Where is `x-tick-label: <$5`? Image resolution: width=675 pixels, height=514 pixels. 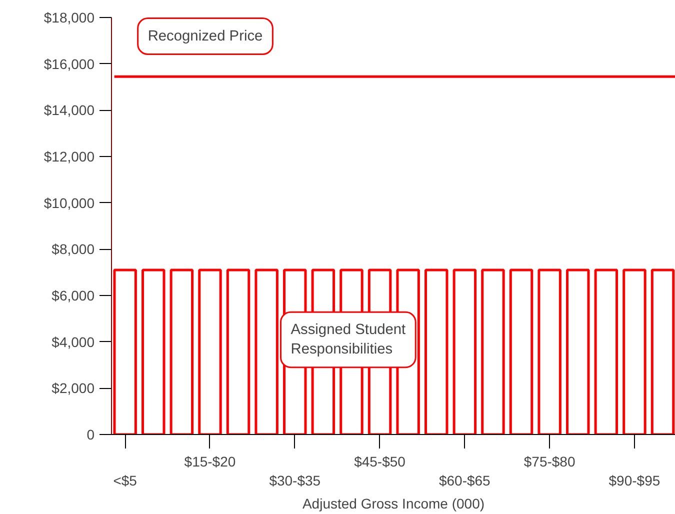
x-tick-label: <$5 is located at coordinates (125, 480).